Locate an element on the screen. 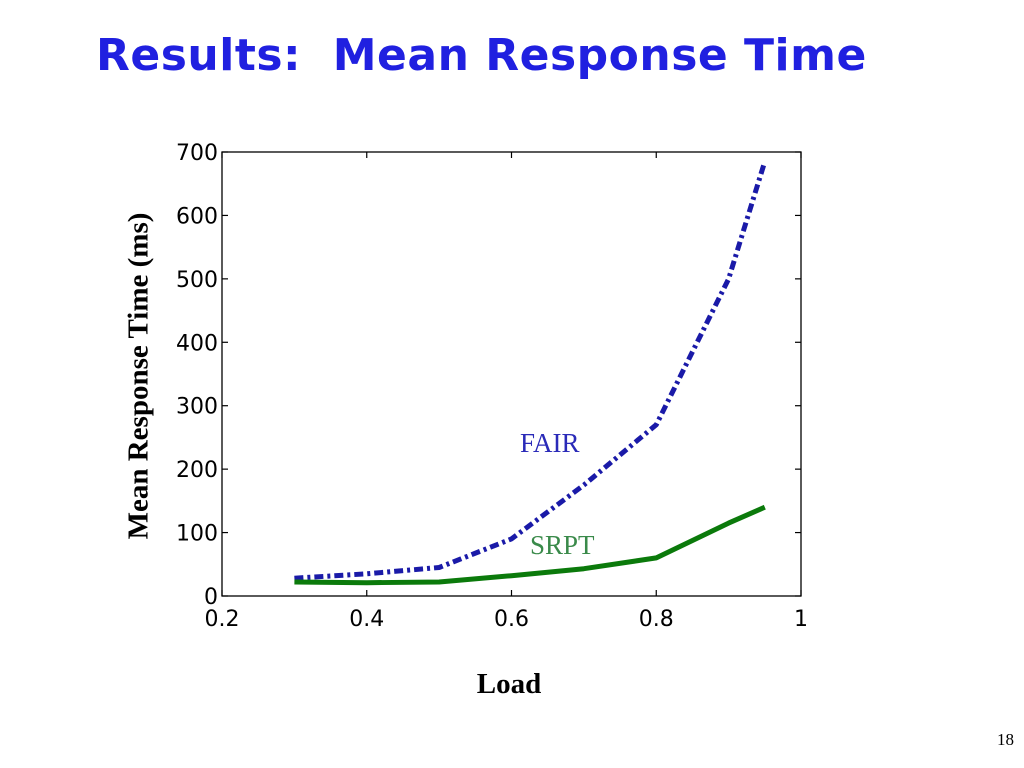 The width and height of the screenshot is (1024, 768). x-axis-label: Load is located at coordinates (509, 684).